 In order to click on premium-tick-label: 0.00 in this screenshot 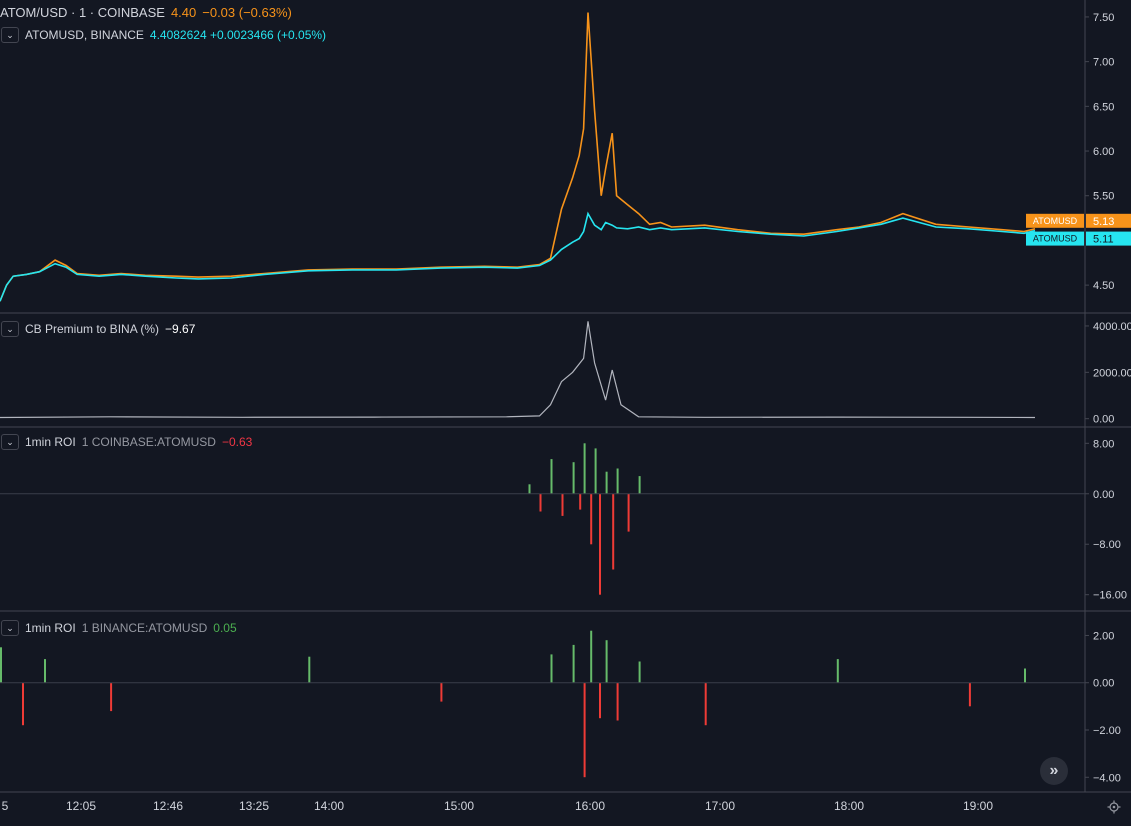, I will do `click(1103, 420)`.